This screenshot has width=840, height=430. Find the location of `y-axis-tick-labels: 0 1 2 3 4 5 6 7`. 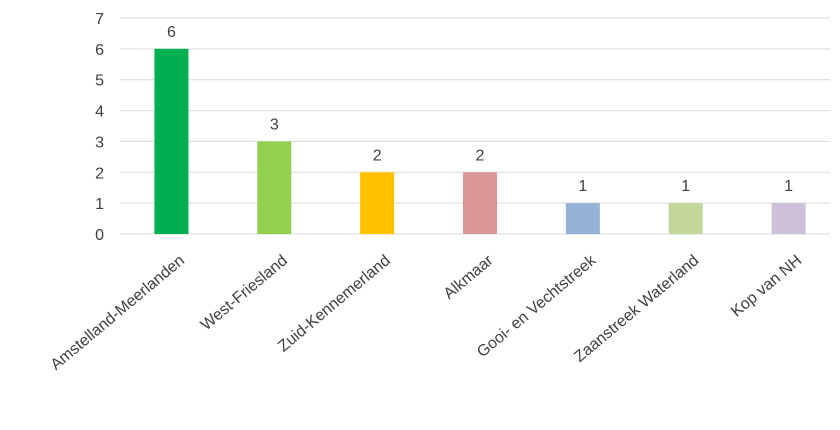

y-axis-tick-labels: 0 1 2 3 4 5 6 7 is located at coordinates (99, 127).